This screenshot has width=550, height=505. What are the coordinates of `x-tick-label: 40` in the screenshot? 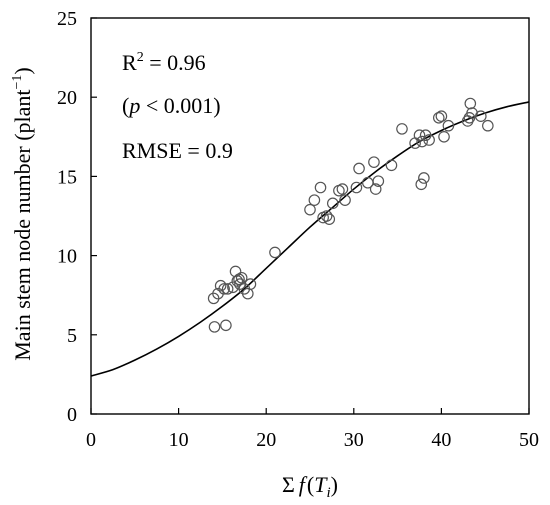 It's located at (441, 440).